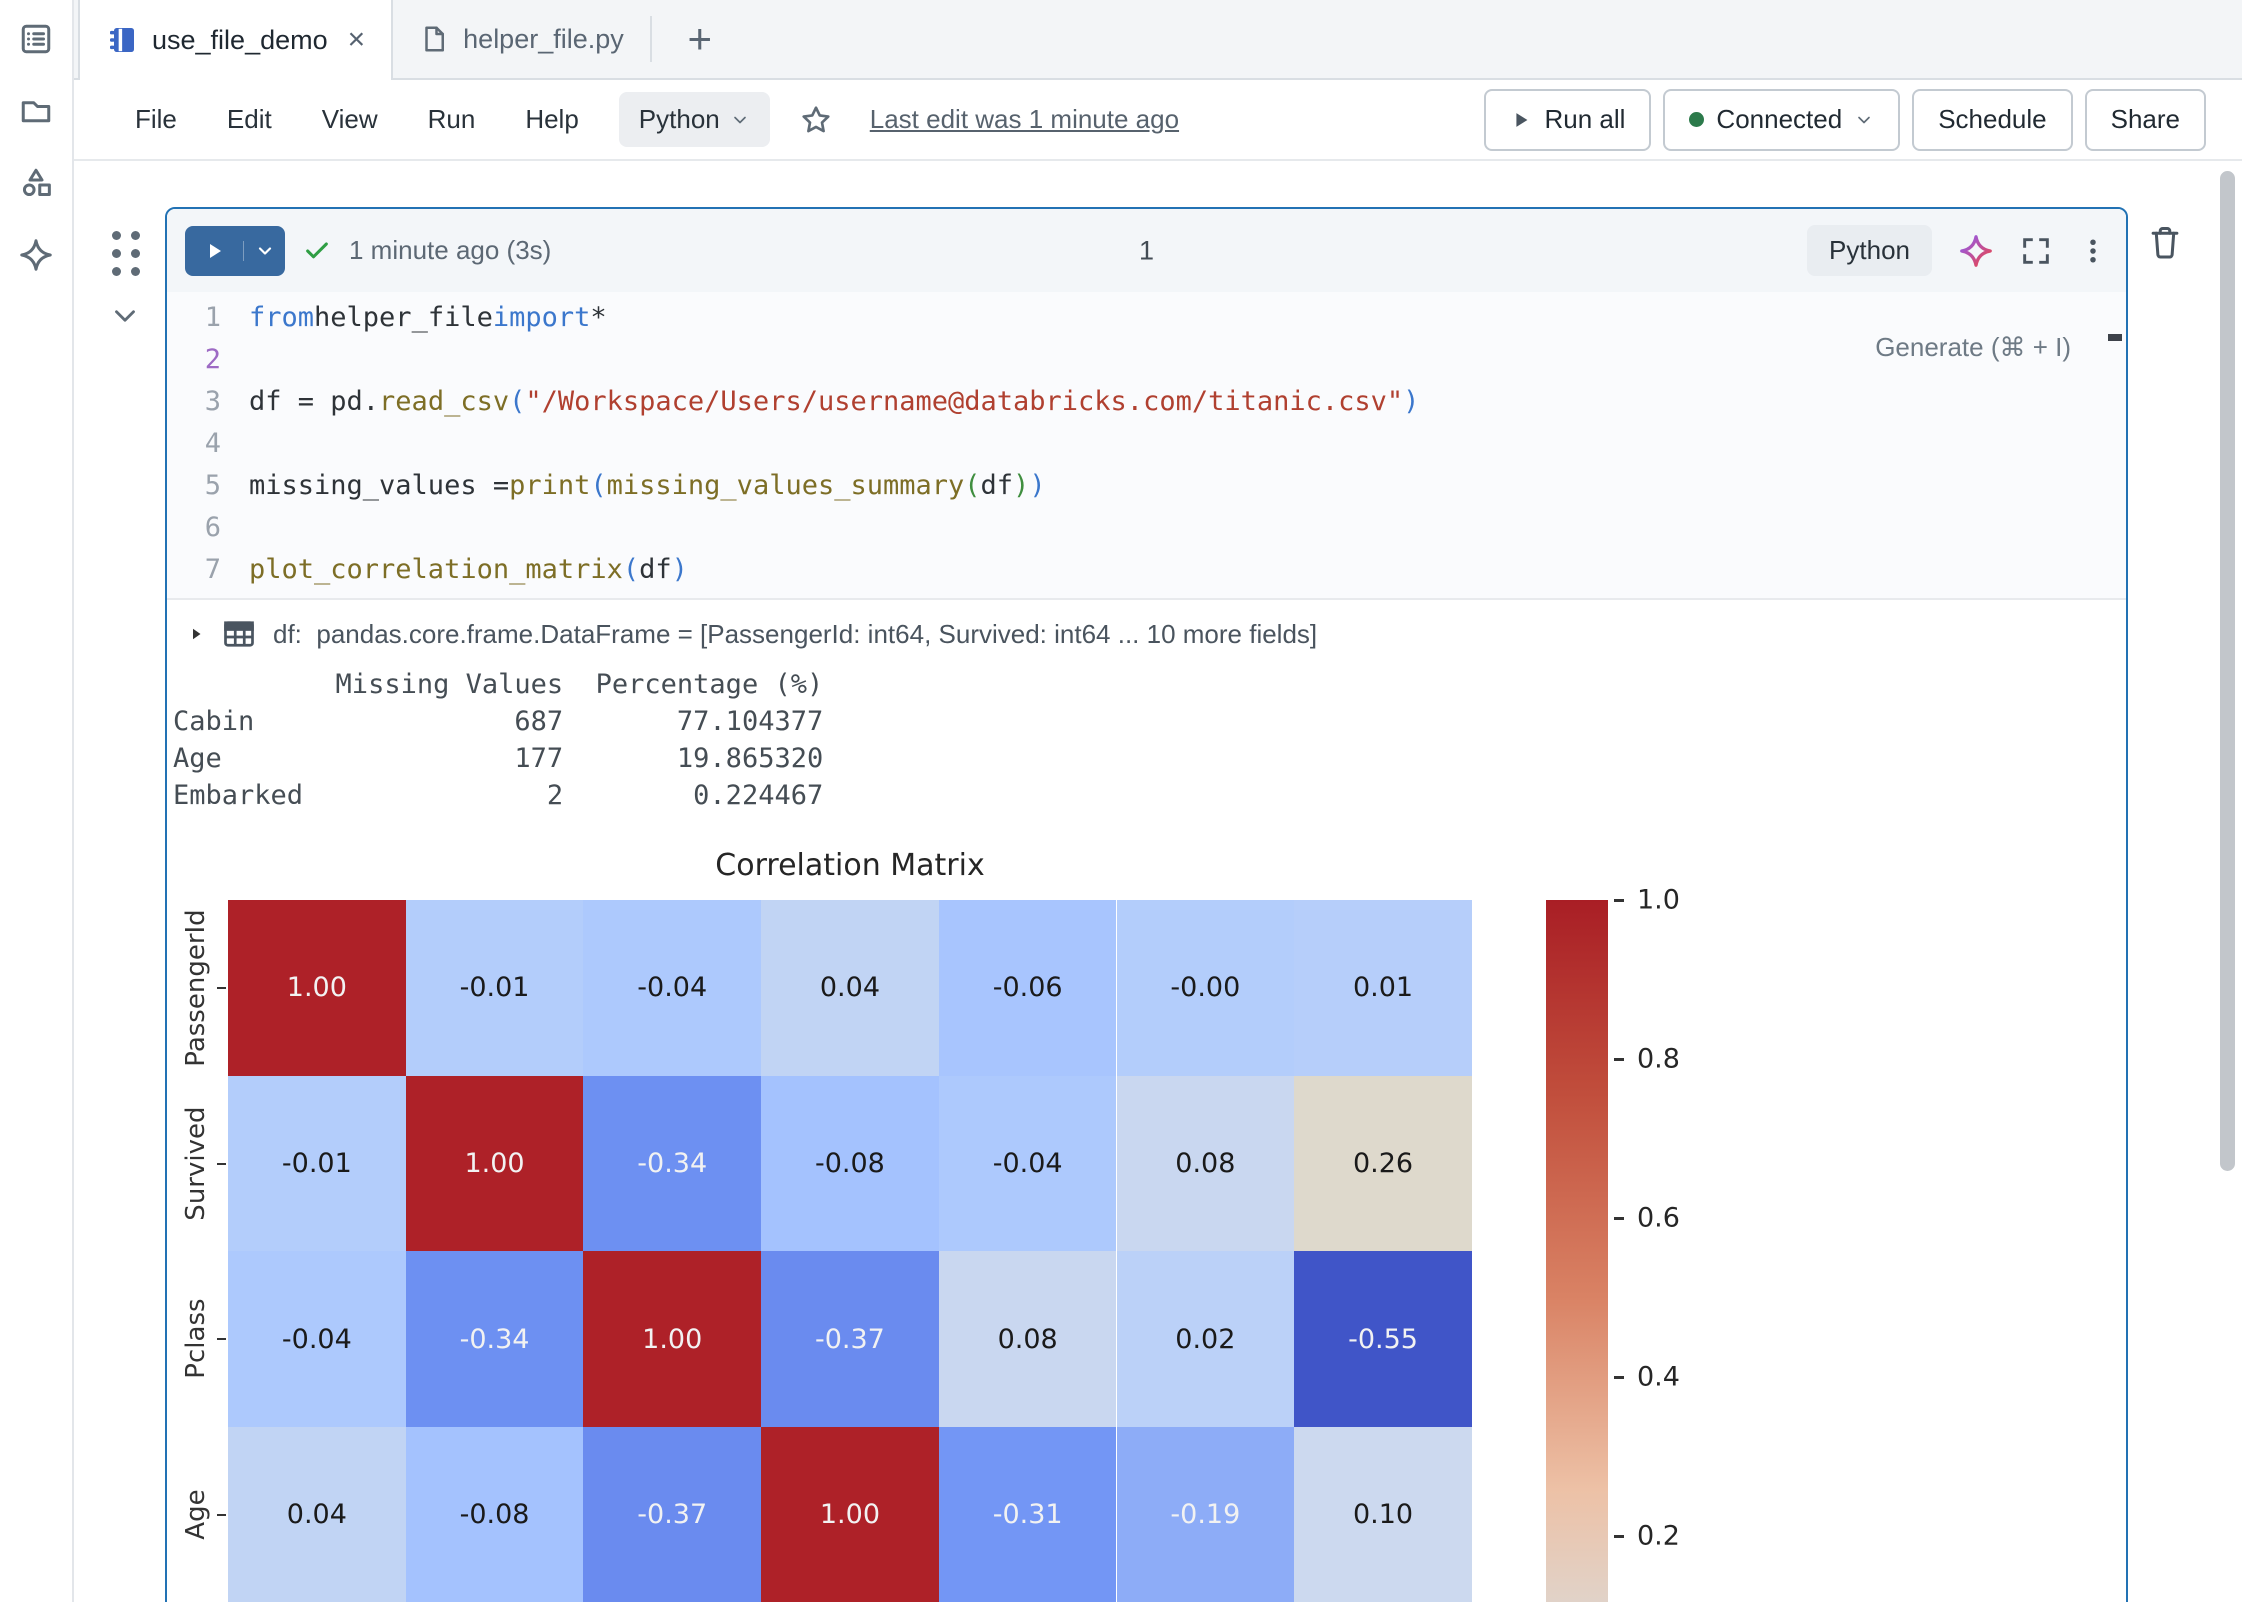 The image size is (2242, 1602). What do you see at coordinates (125, 317) in the screenshot?
I see `cell-collapse-chevron-icon` at bounding box center [125, 317].